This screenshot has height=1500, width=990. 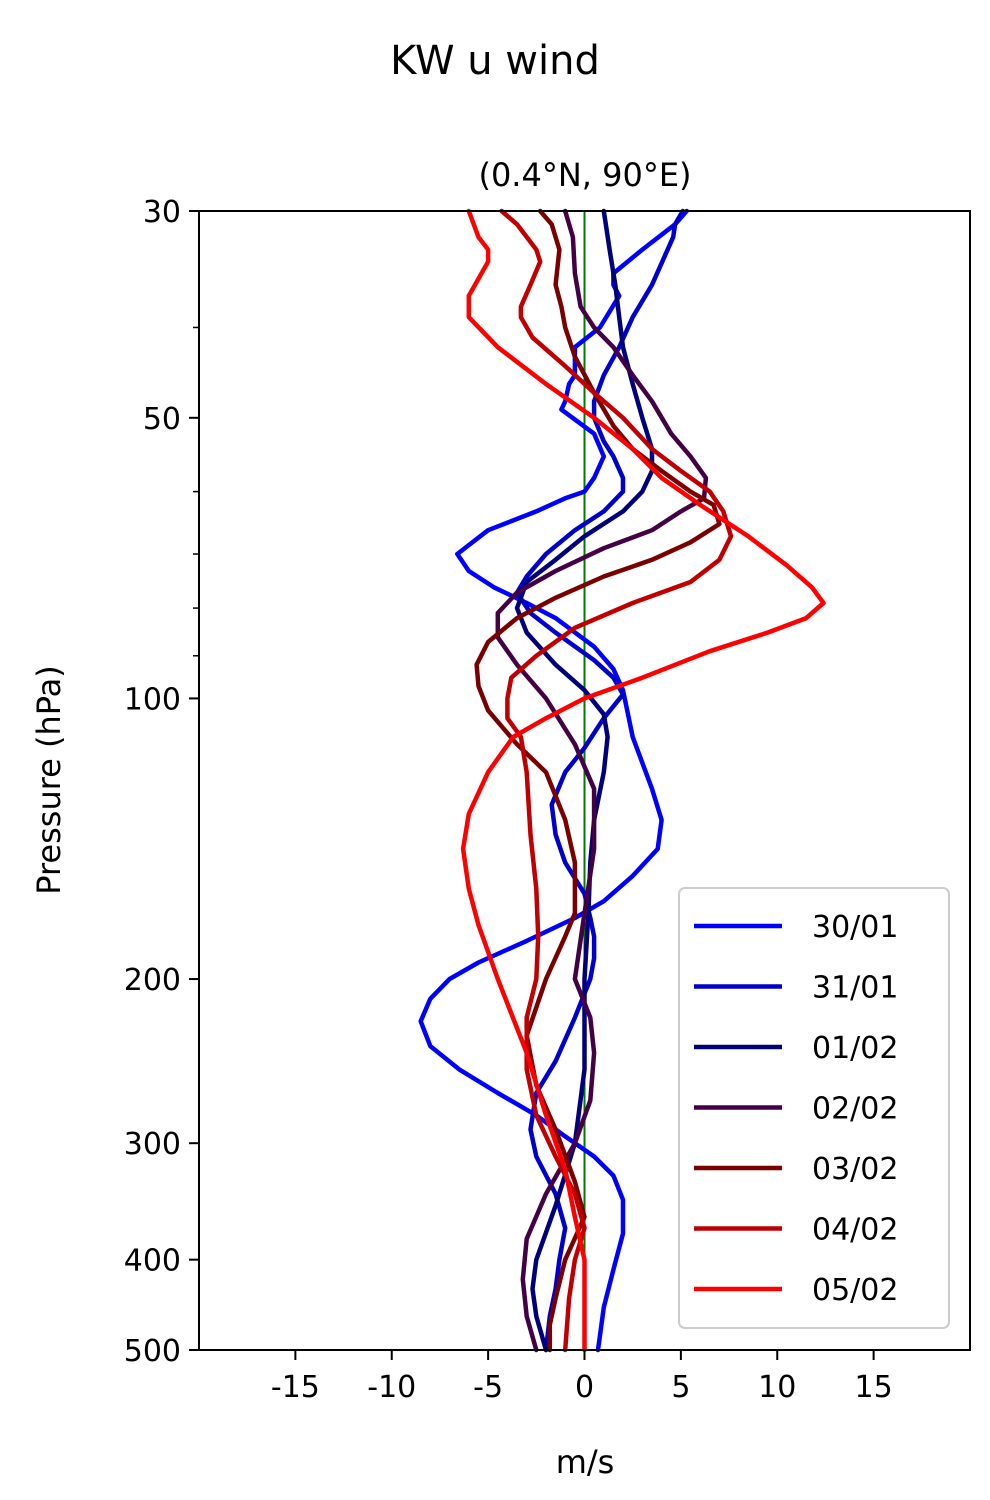 What do you see at coordinates (161, 782) in the screenshot?
I see `y-ticks: 30 50 100 200 300 400 500` at bounding box center [161, 782].